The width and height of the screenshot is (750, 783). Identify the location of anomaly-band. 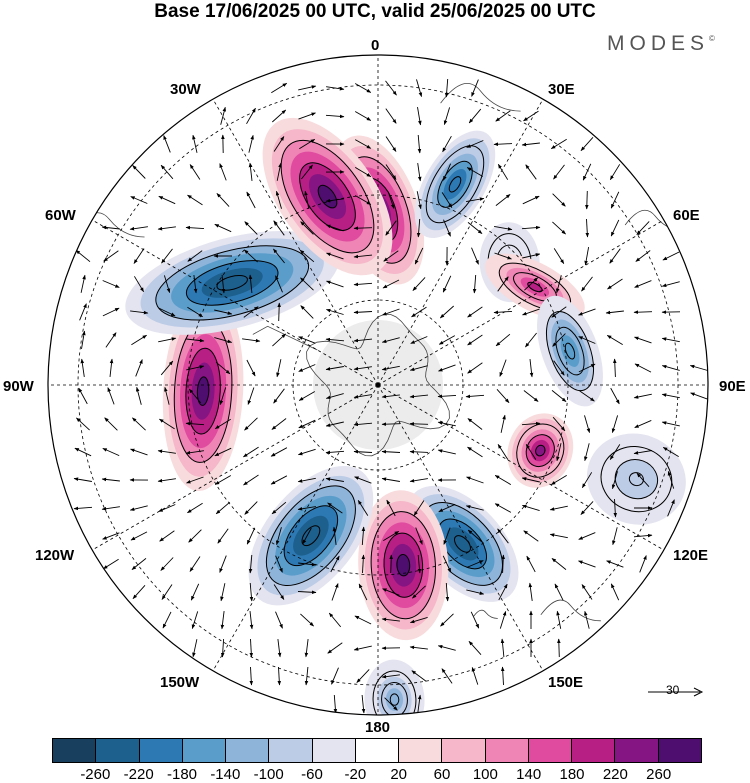
(394, 699).